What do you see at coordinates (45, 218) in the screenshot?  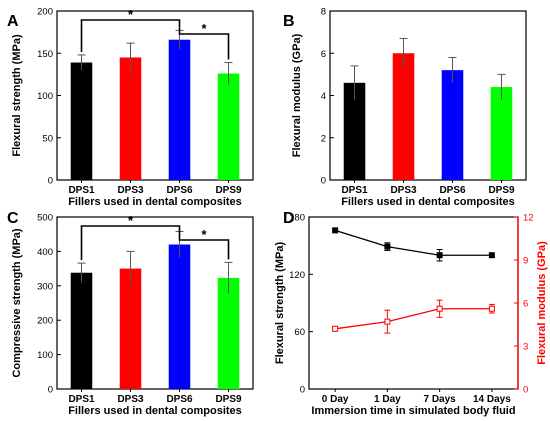 I see `y-tick-label: 500` at bounding box center [45, 218].